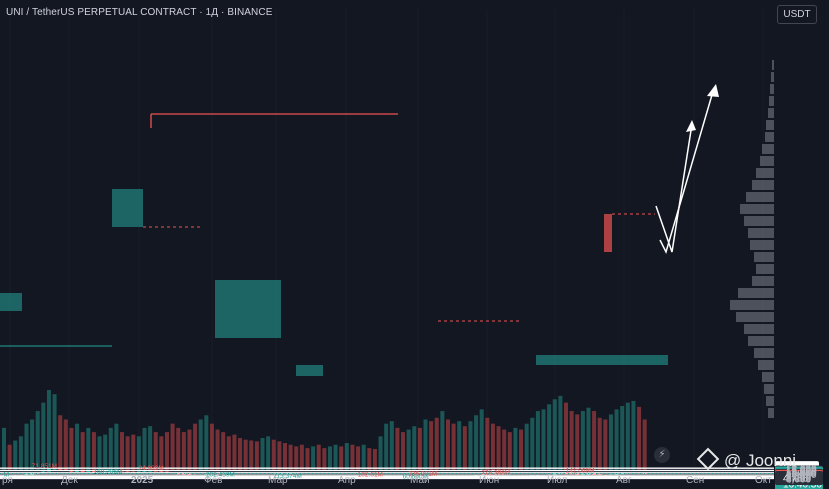  What do you see at coordinates (557, 480) in the screenshot?
I see `time-tick-label: Июл` at bounding box center [557, 480].